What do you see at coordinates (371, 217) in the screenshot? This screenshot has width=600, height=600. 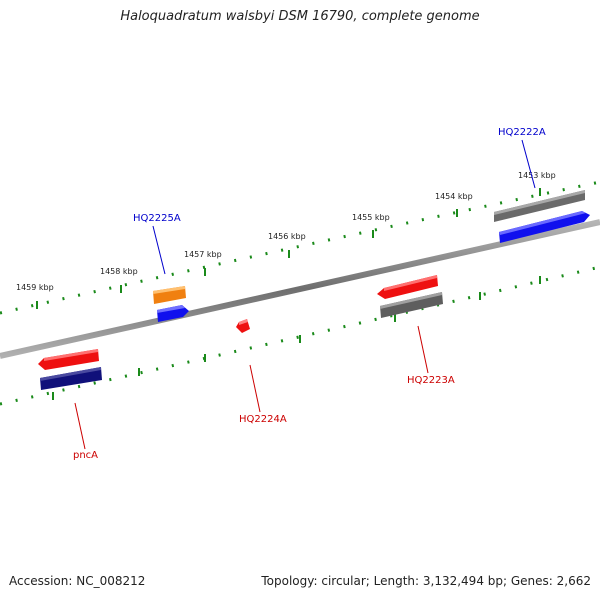 I see `kbp-label-1455: 1455 kbp` at bounding box center [371, 217].